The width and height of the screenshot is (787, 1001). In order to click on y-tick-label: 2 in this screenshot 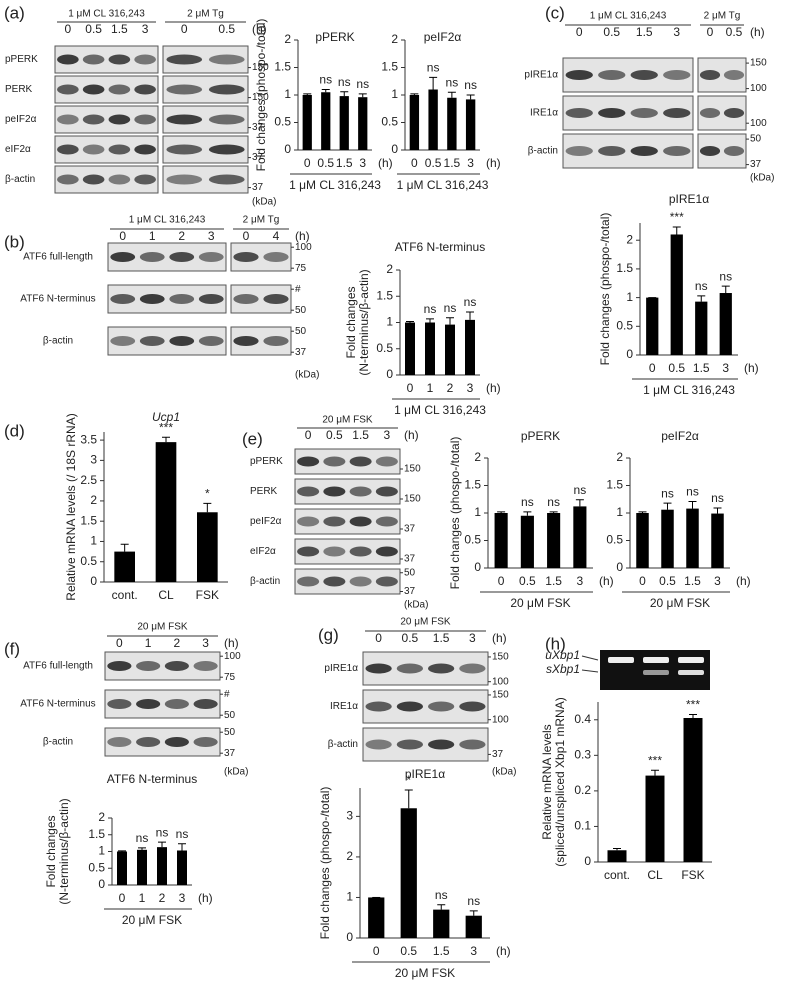, I will do `click(101, 817)`.